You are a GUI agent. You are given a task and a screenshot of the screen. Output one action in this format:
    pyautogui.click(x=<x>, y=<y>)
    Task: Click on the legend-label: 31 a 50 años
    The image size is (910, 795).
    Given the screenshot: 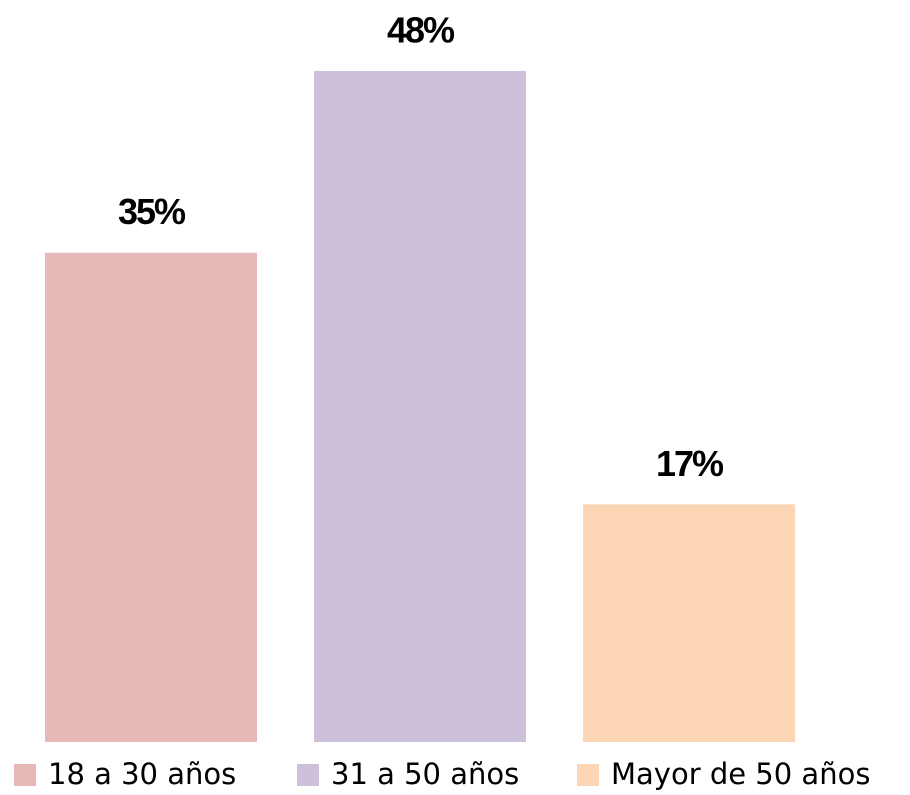 What is the action you would take?
    pyautogui.click(x=425, y=774)
    